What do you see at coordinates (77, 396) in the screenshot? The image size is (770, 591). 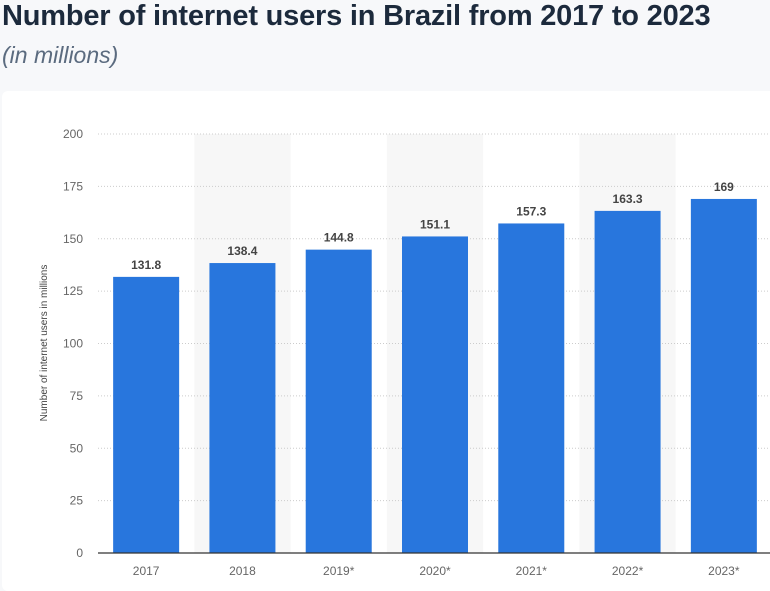 I see `y-tick-label: 75` at bounding box center [77, 396].